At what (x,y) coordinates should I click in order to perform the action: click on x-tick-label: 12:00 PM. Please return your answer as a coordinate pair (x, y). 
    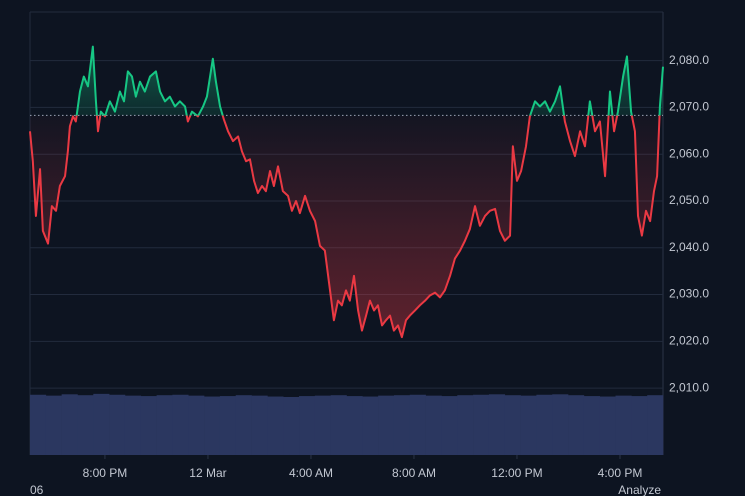
    Looking at the image, I should click on (516, 473).